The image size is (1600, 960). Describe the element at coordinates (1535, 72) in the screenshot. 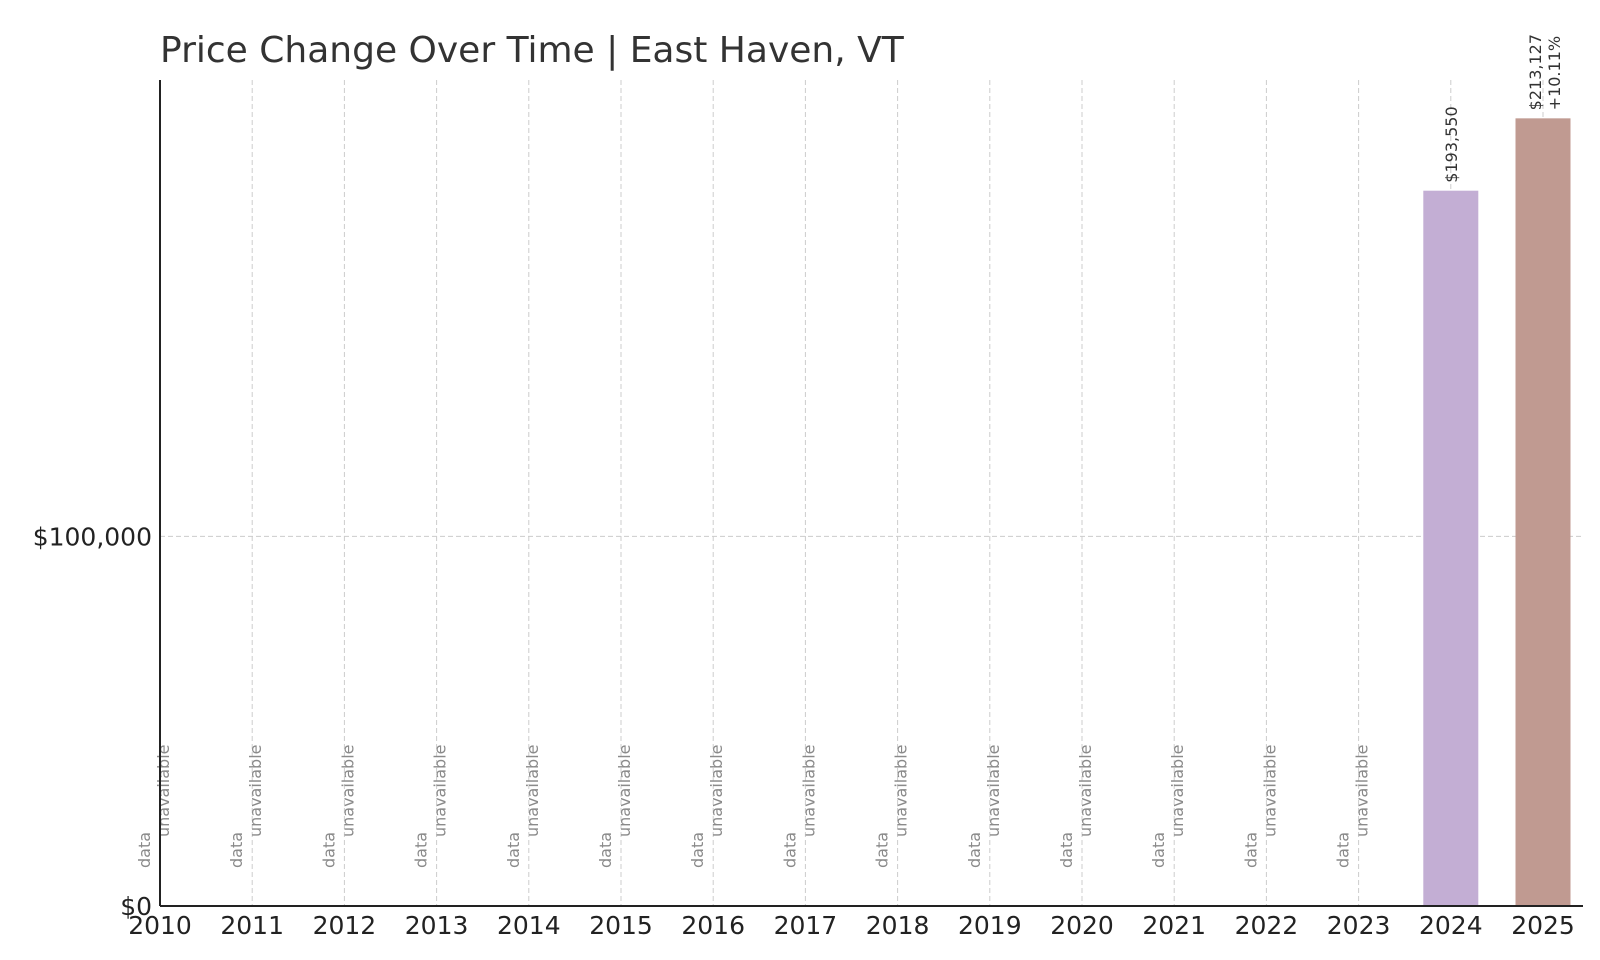

I see `bar-value-line: $213,127` at that location.